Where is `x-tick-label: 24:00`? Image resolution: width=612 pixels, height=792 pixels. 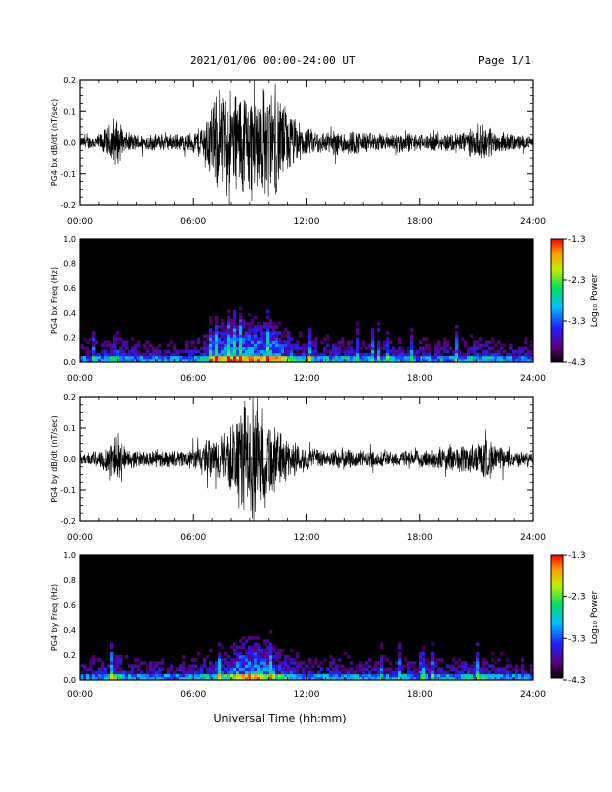 x-tick-label: 24:00 is located at coordinates (533, 695).